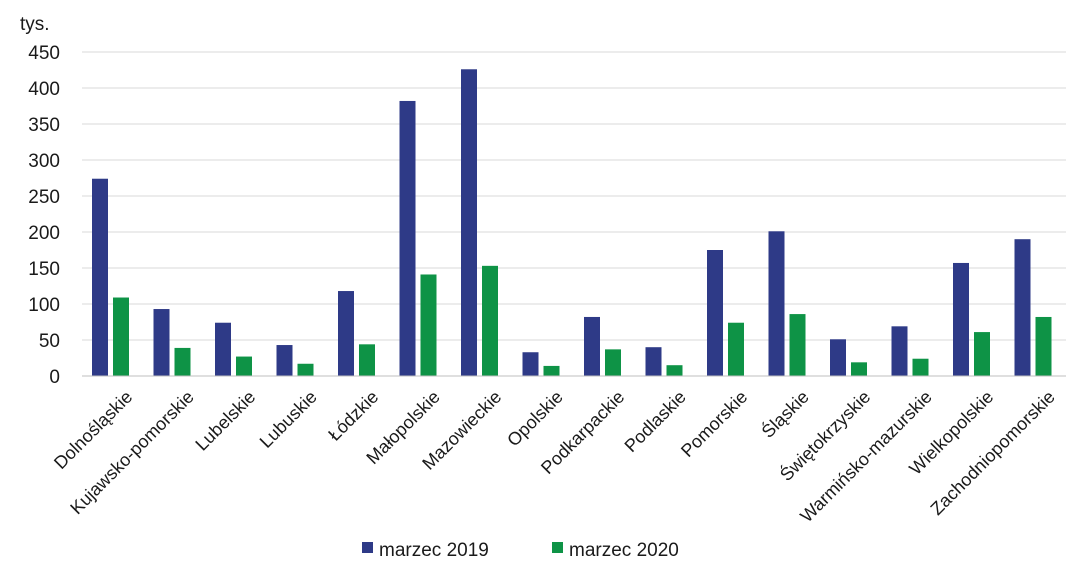  Describe the element at coordinates (434, 550) in the screenshot. I see `legend-label-marzec-2019: marzec 2019` at that location.